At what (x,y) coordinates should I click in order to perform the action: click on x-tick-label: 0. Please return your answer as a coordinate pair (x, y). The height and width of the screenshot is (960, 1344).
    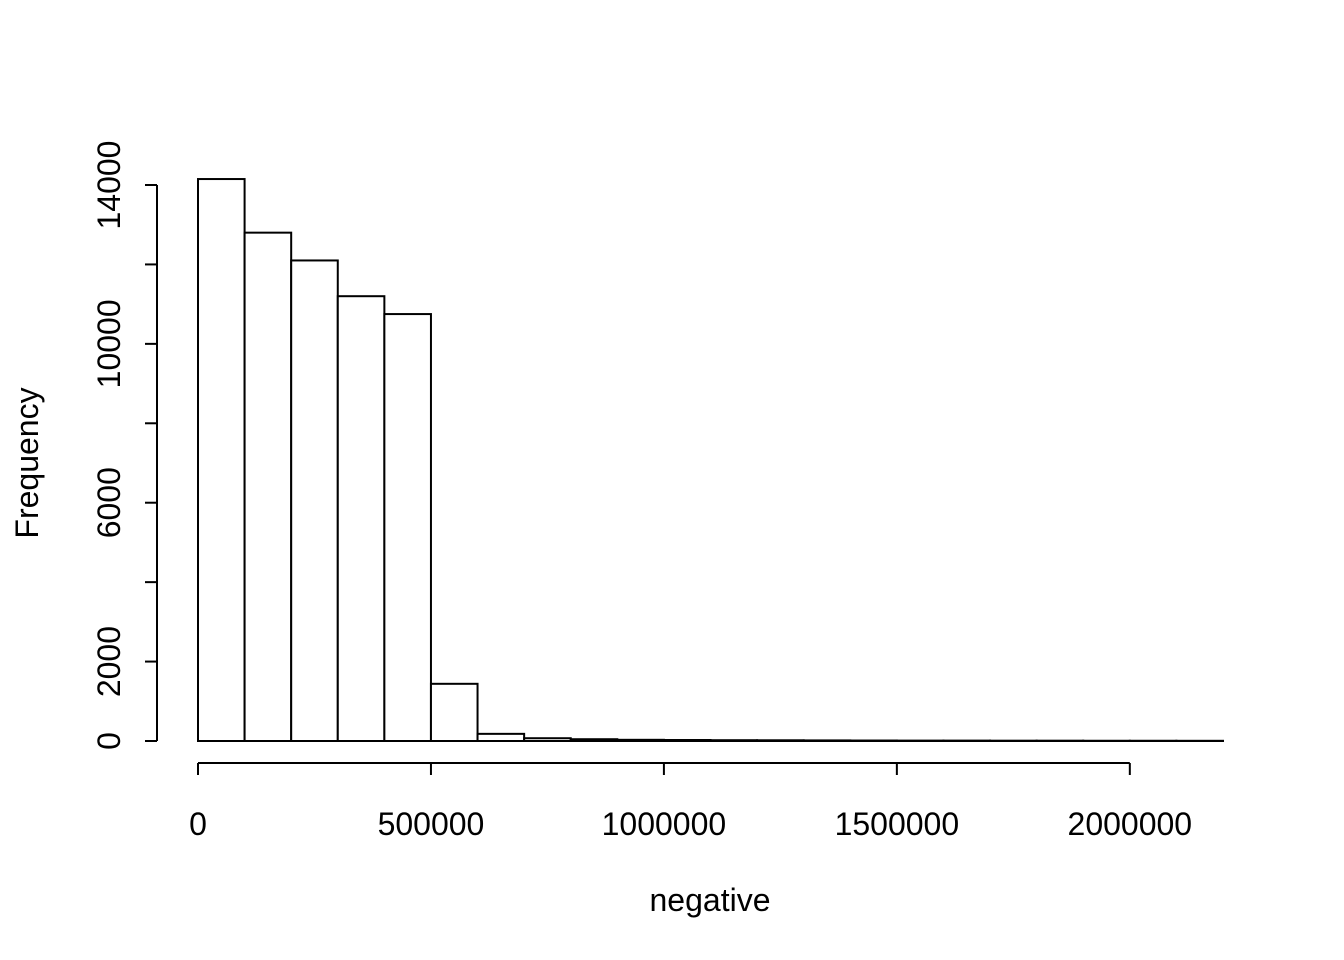
    Looking at the image, I should click on (198, 824).